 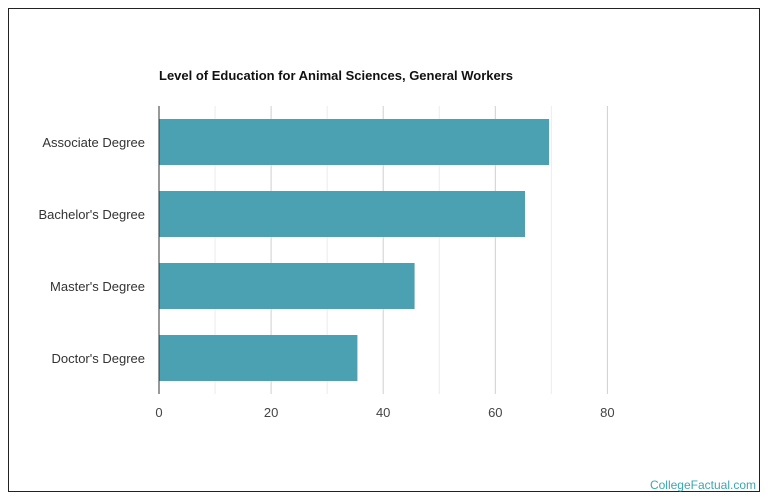 What do you see at coordinates (702, 485) in the screenshot?
I see `watermark: CollegeFactual.com` at bounding box center [702, 485].